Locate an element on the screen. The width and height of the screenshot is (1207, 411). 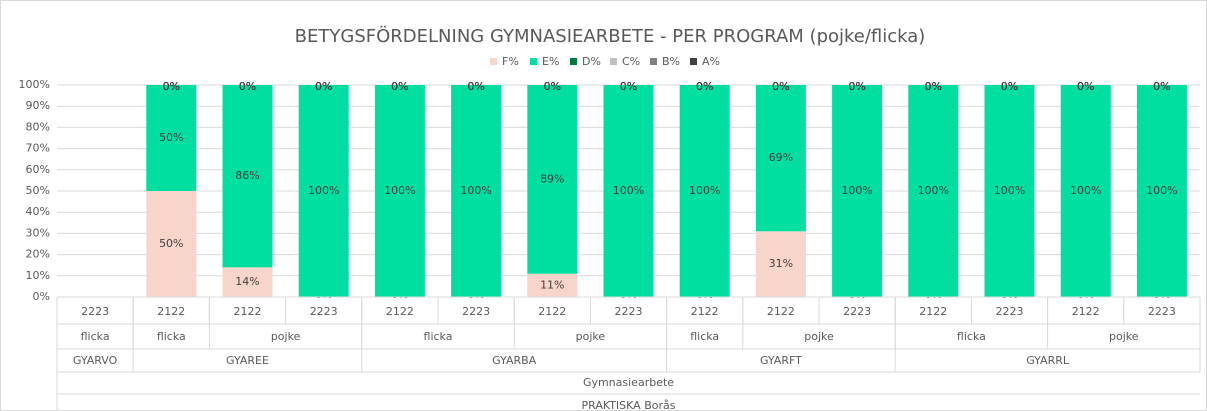
legend-label: F% is located at coordinates (510, 61).